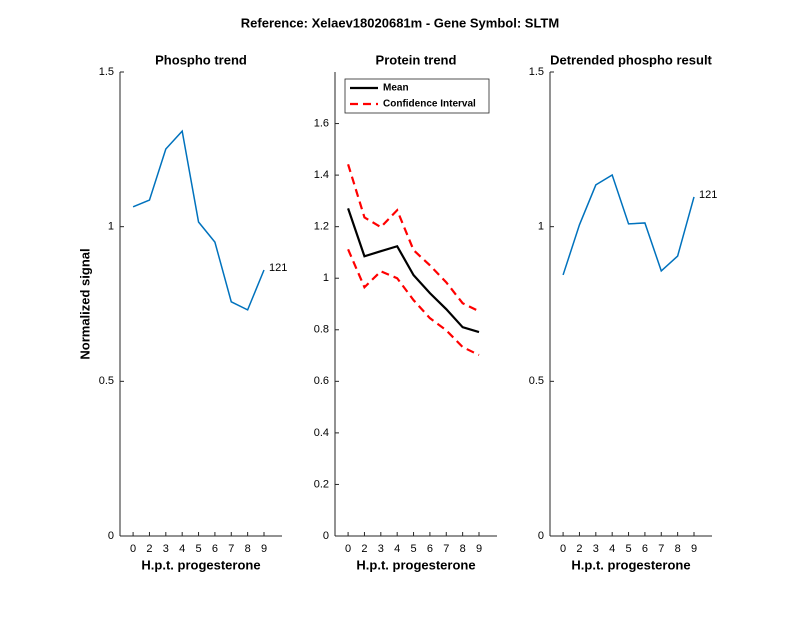 The image size is (800, 618). I want to click on y-tick-label: 1.6, so click(321, 123).